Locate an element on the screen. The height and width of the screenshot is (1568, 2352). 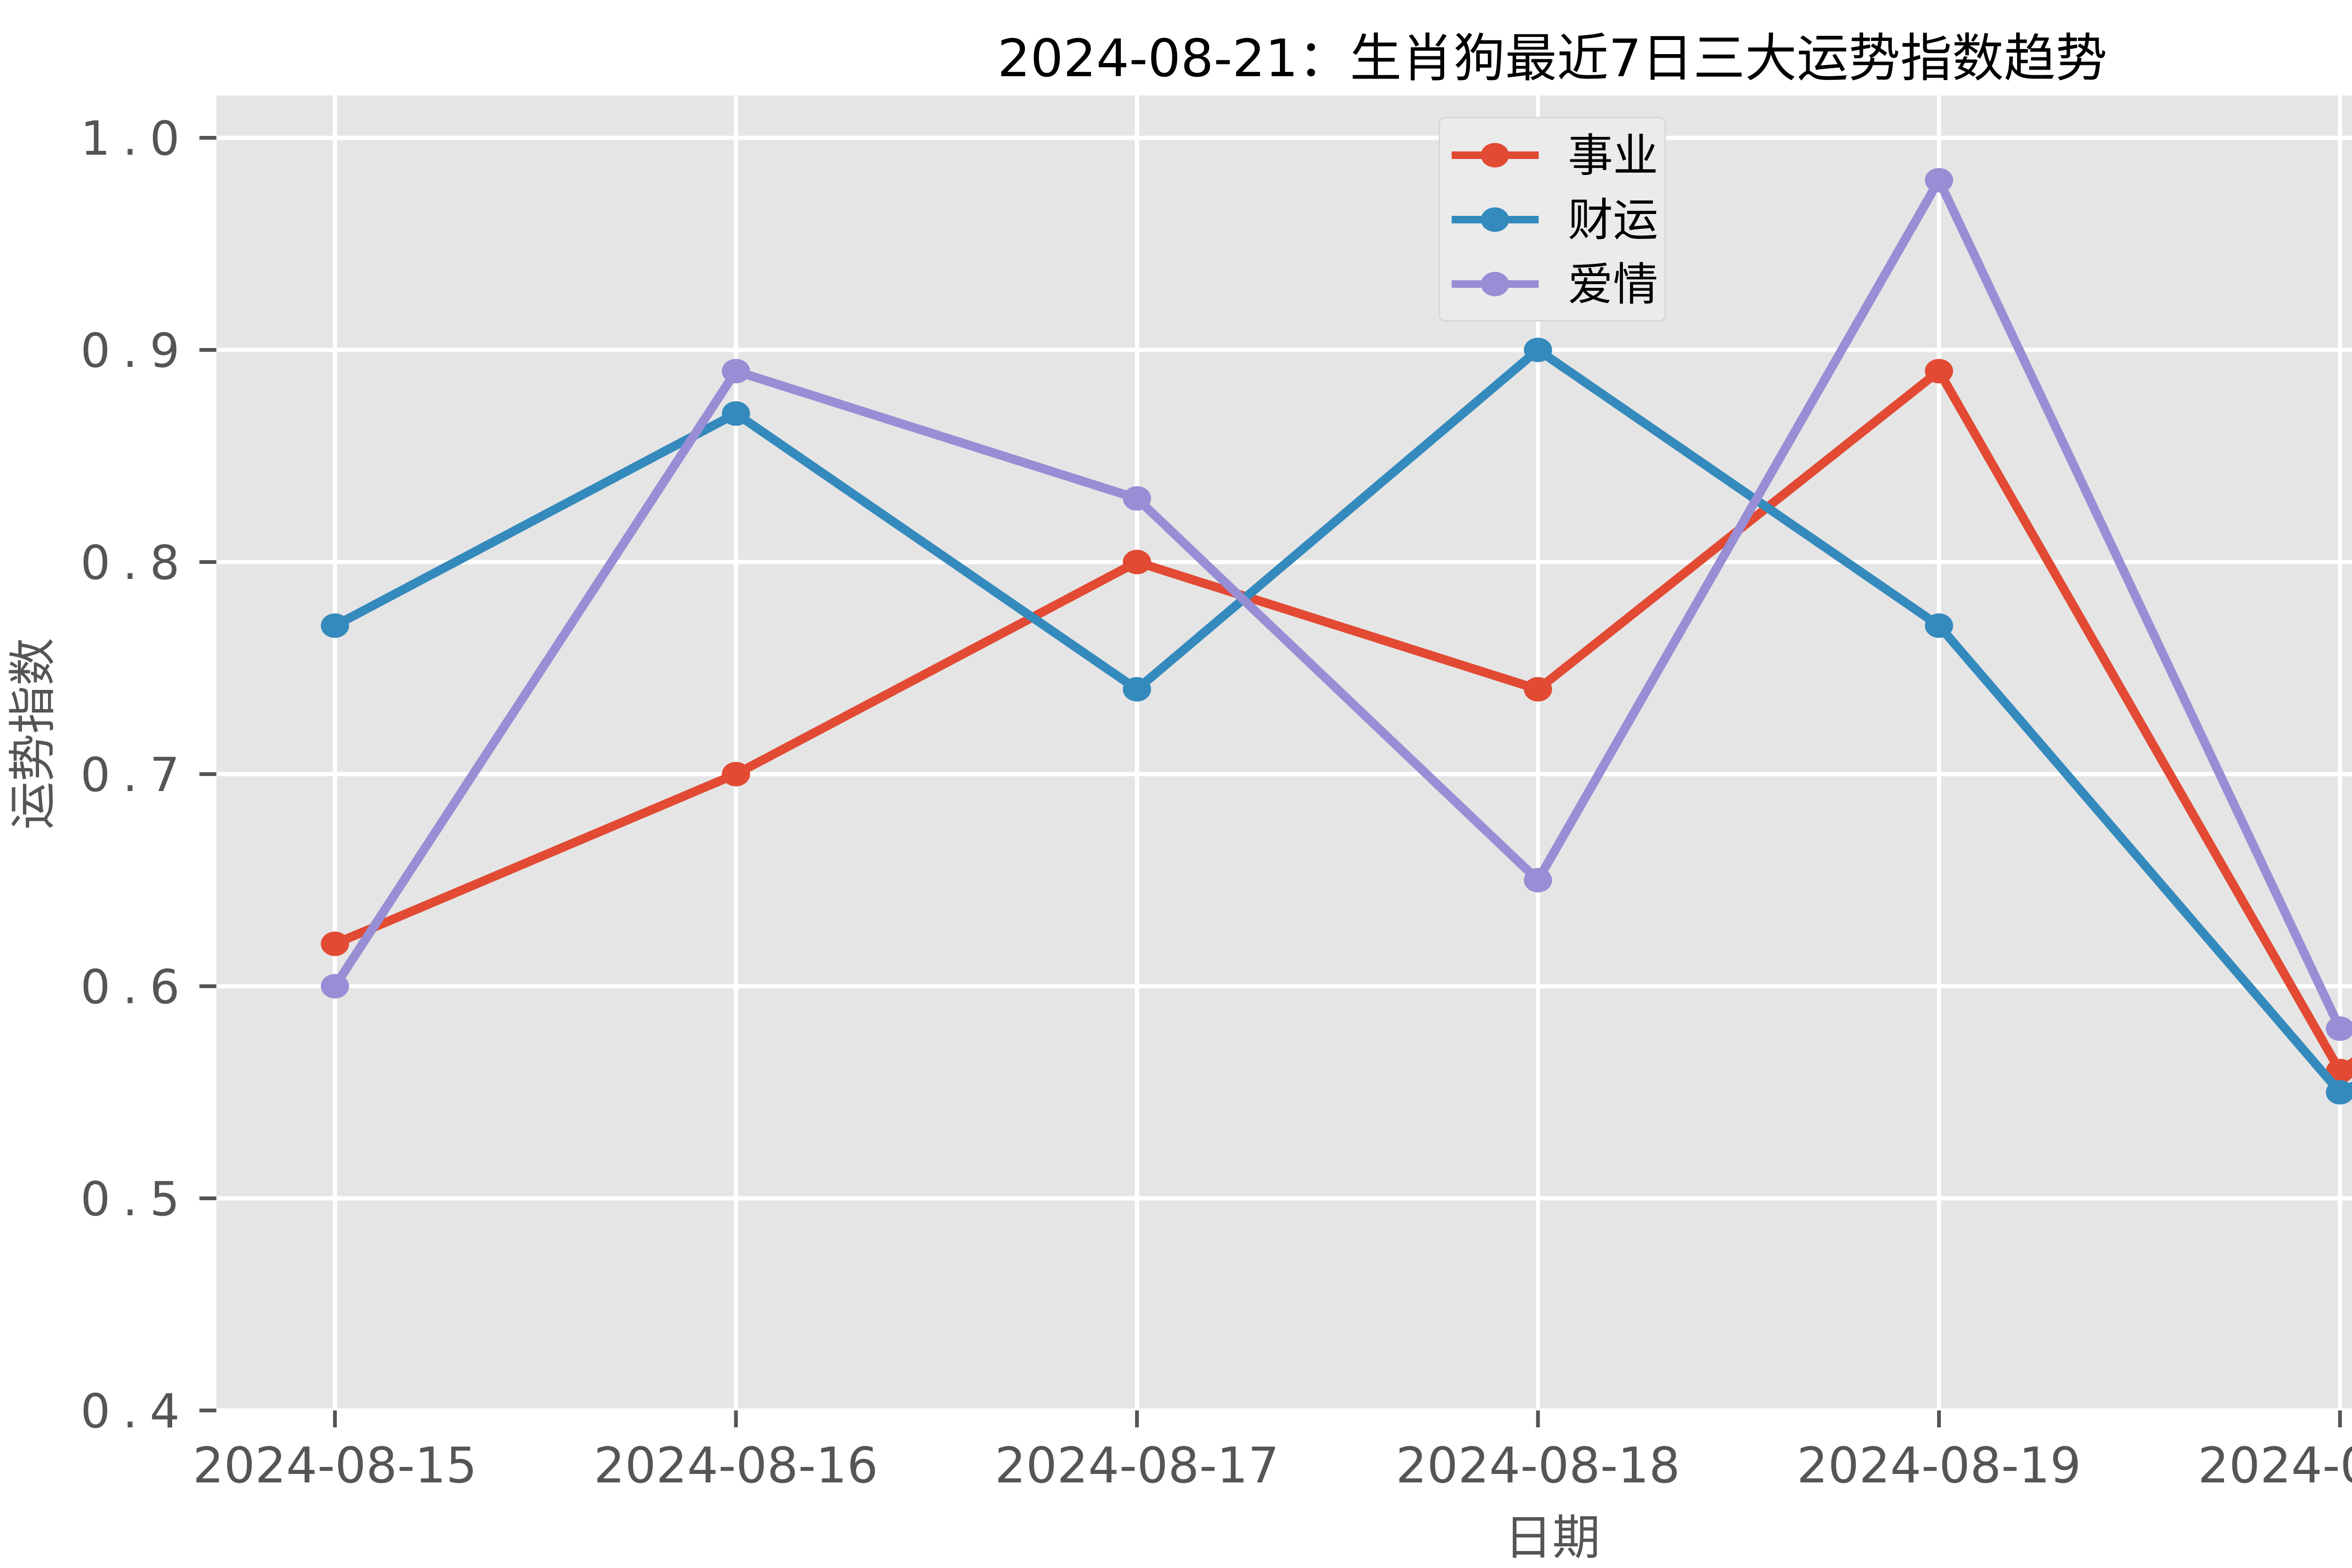
y-axis-label: 运势指数 is located at coordinates (33, 734).